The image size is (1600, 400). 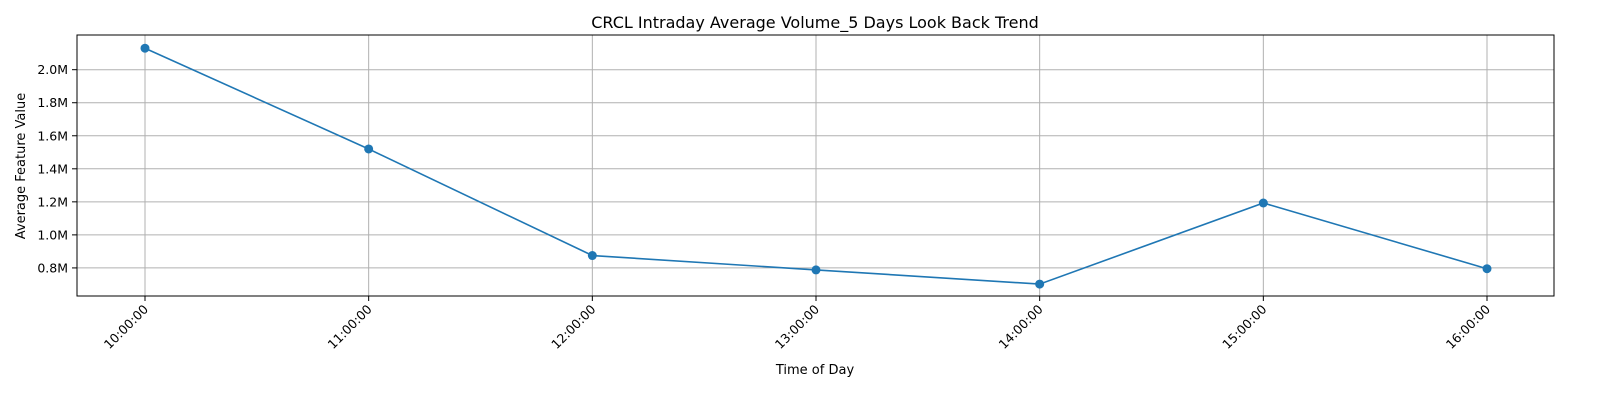 What do you see at coordinates (815, 370) in the screenshot?
I see `x-axis-label: Time of Day` at bounding box center [815, 370].